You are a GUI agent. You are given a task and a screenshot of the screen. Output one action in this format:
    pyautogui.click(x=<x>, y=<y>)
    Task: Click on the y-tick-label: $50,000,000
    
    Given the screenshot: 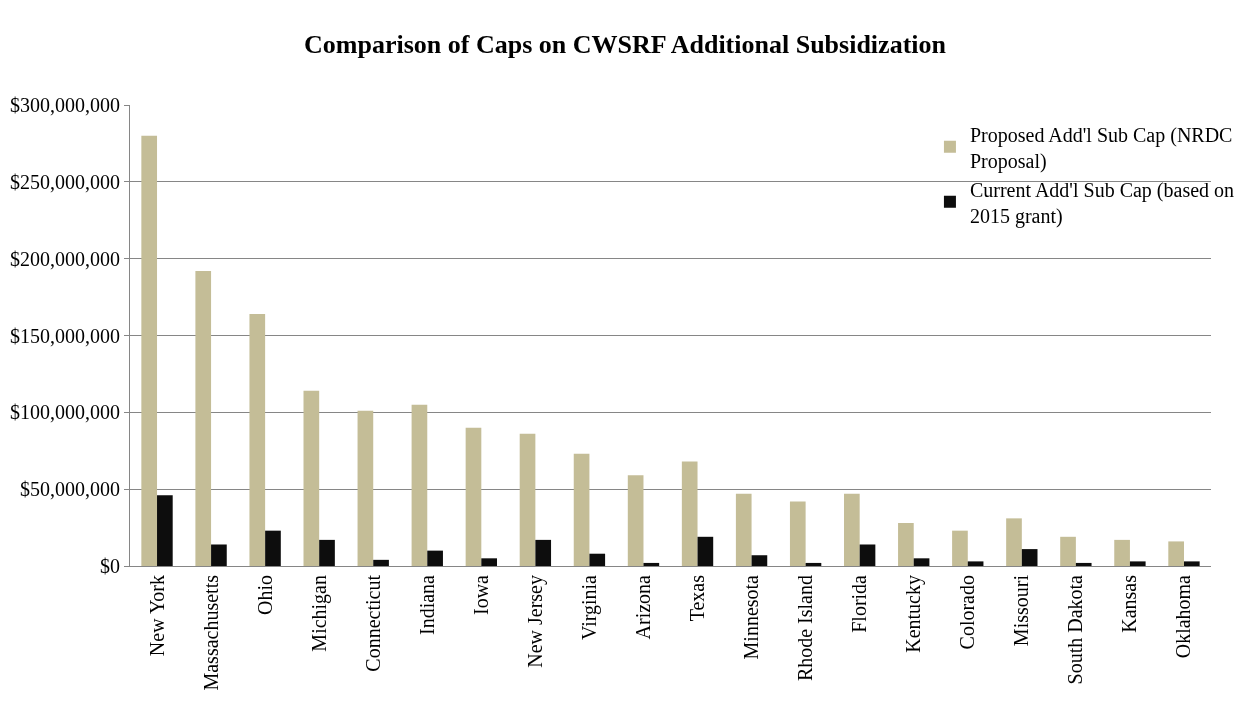 What is the action you would take?
    pyautogui.click(x=70, y=489)
    